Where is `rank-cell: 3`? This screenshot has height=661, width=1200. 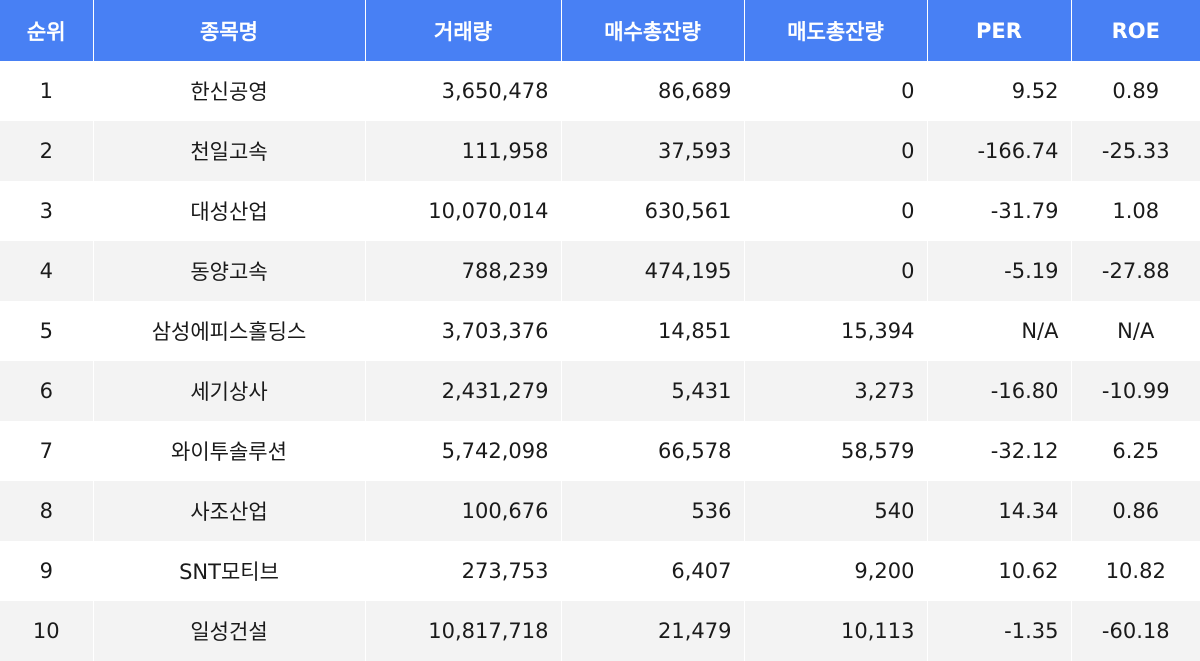
rank-cell: 3 is located at coordinates (47, 211).